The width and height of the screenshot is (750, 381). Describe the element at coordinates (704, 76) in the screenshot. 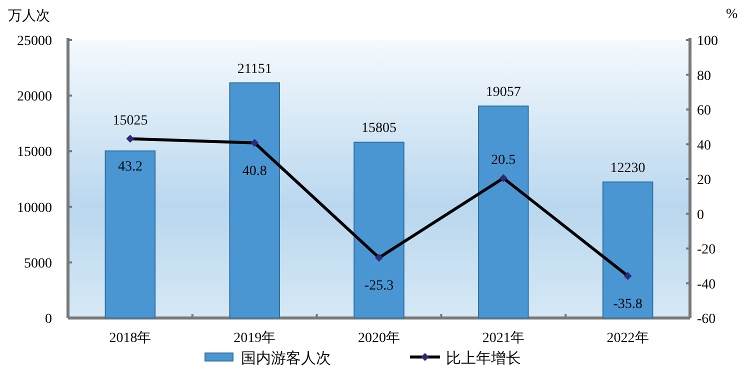

I see `y2-tick-label: 80` at that location.